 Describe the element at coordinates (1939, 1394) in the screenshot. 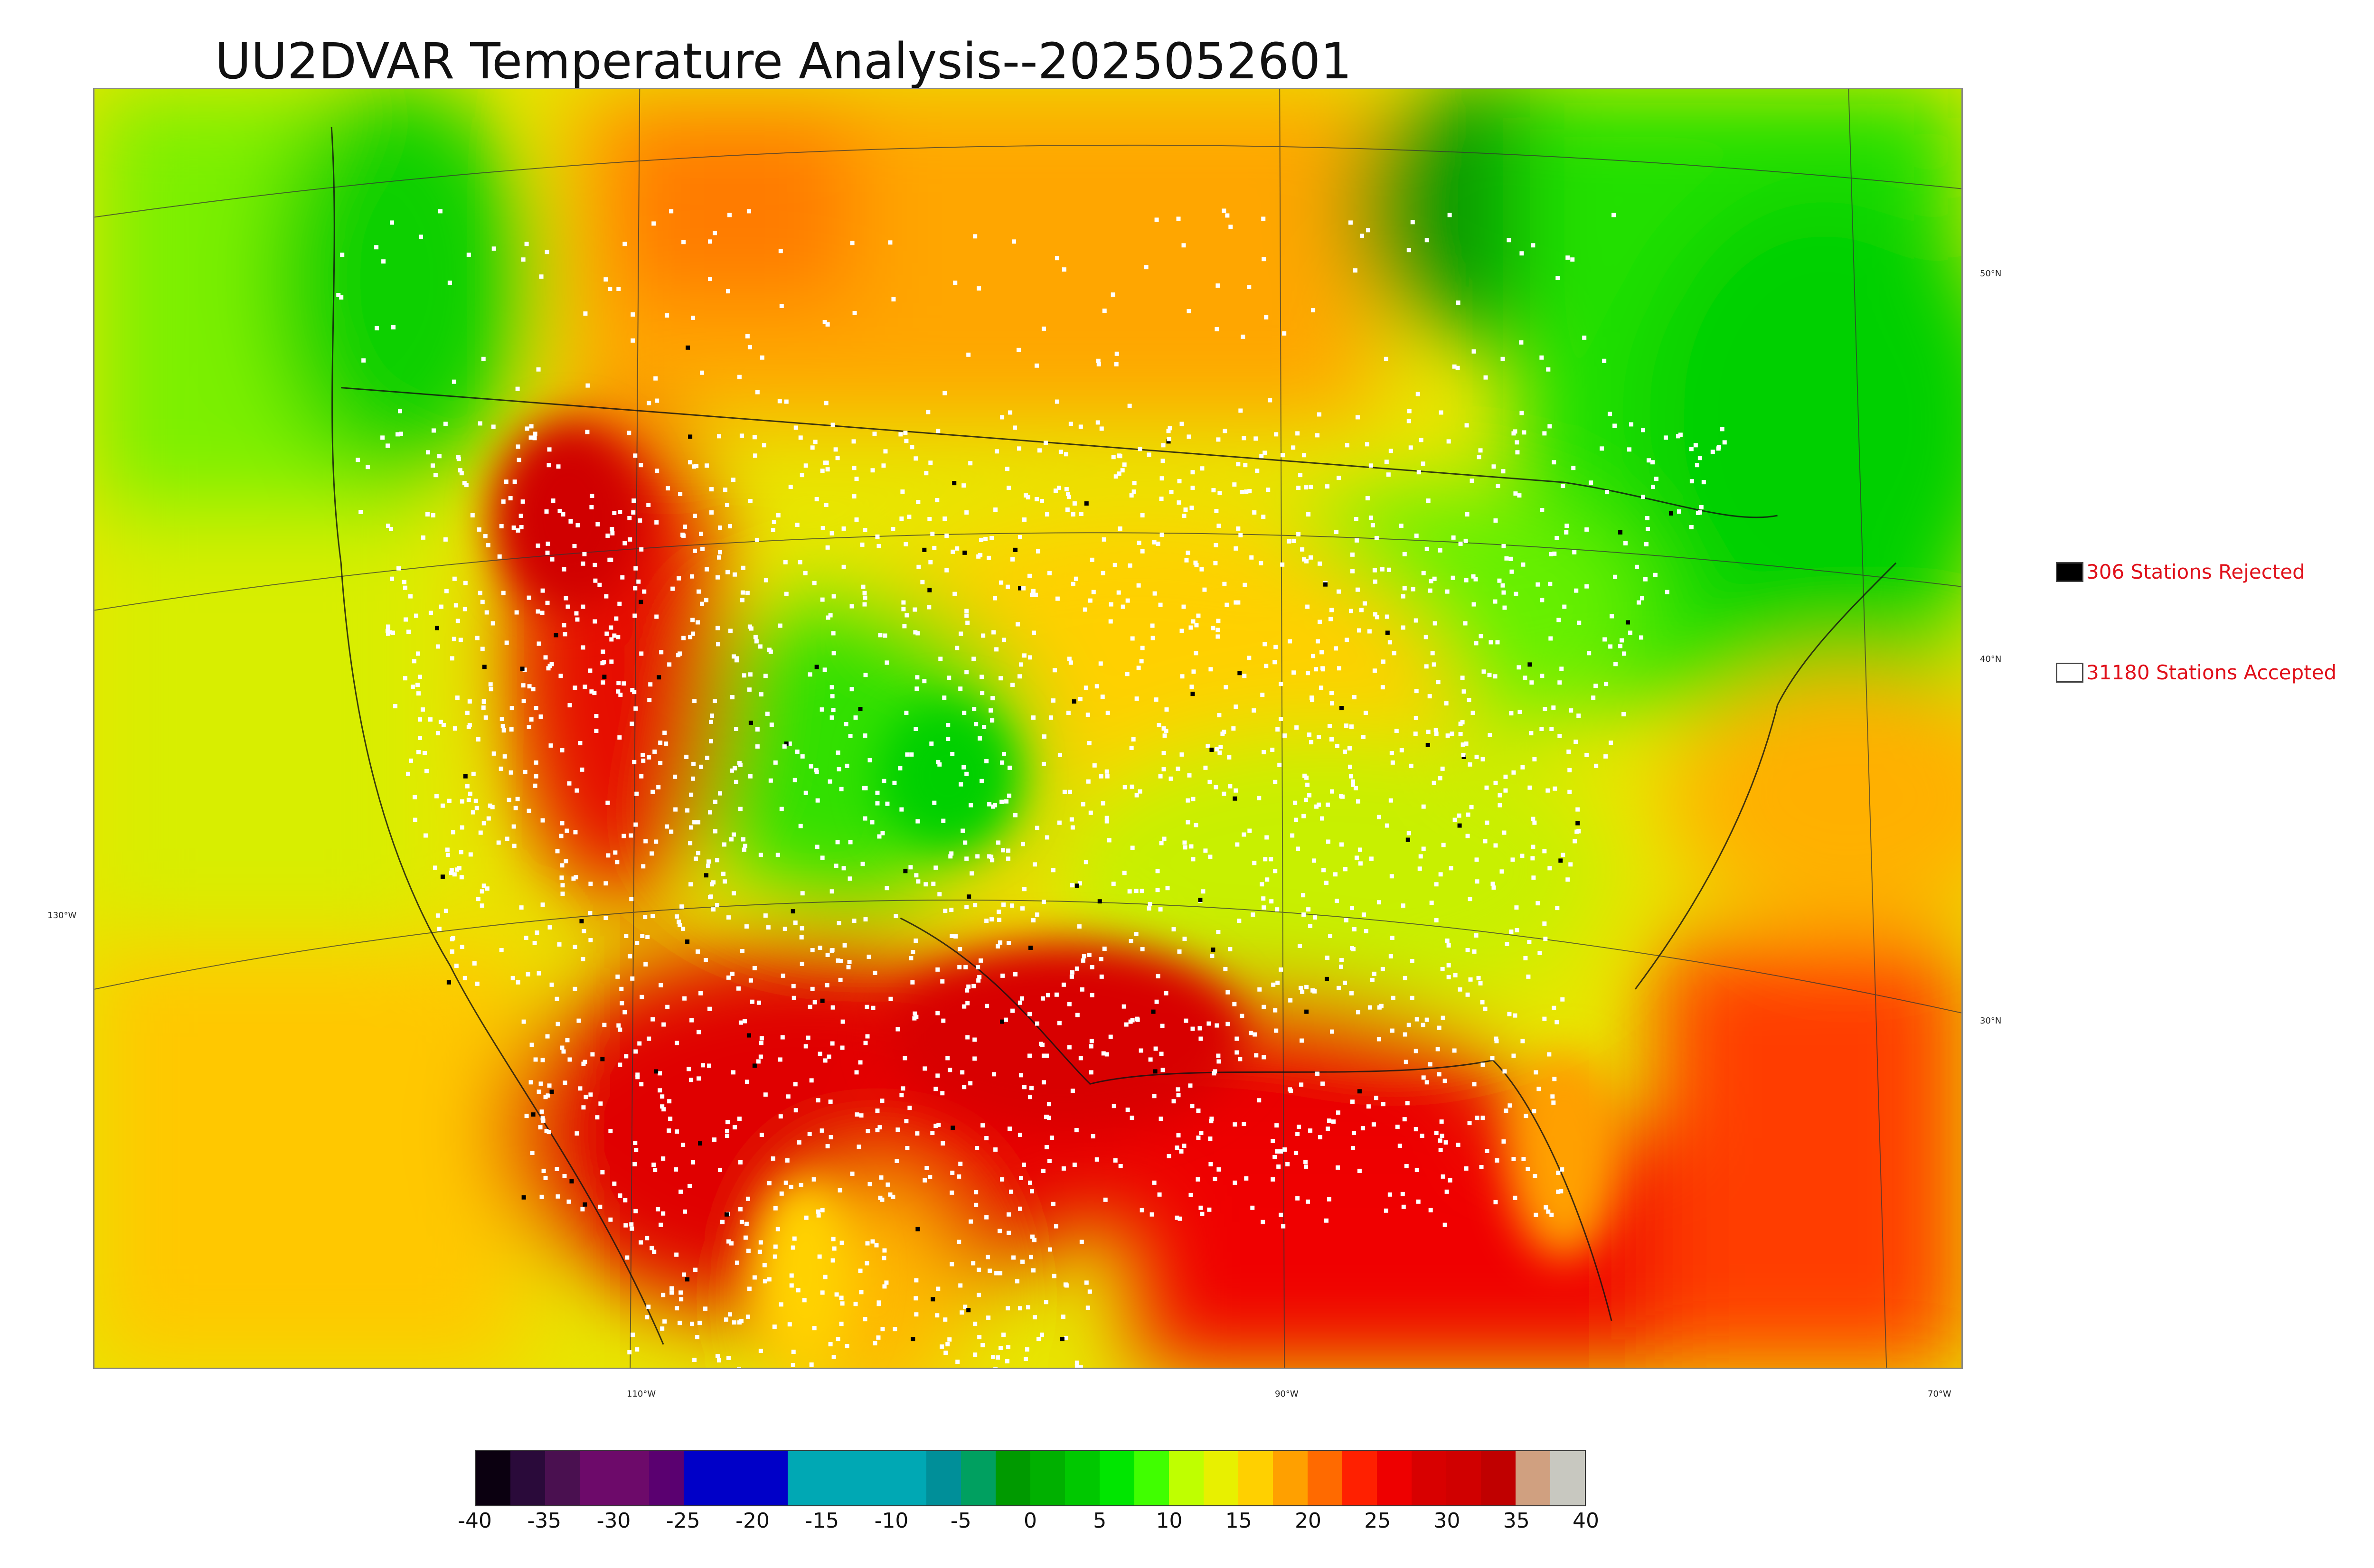

I see `lon-label-70w: 70°W` at that location.